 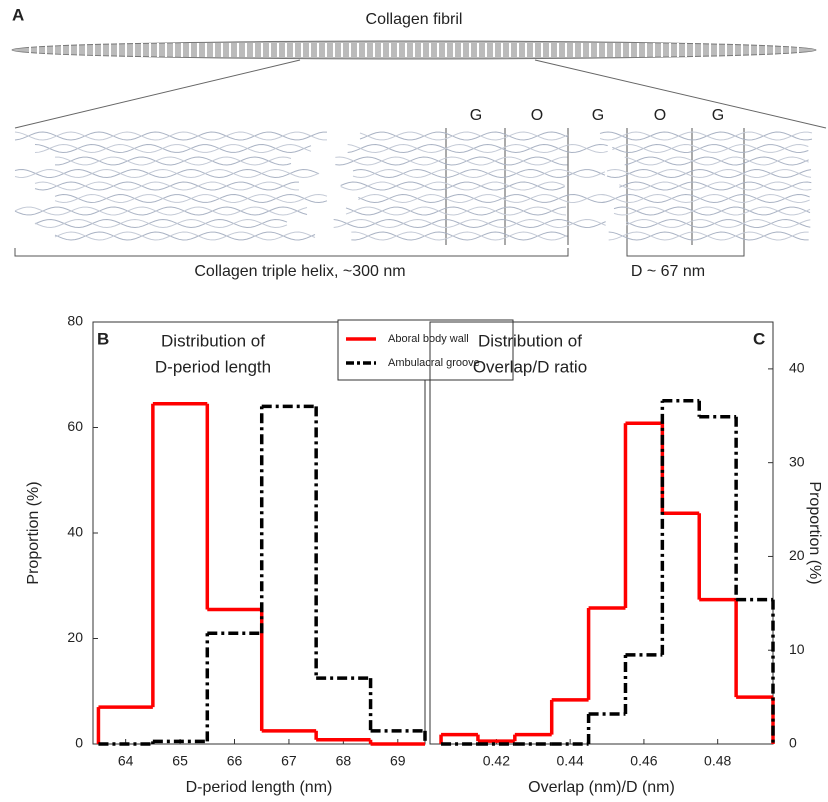 What do you see at coordinates (496, 761) in the screenshot?
I see `x-tick-label: 0.42` at bounding box center [496, 761].